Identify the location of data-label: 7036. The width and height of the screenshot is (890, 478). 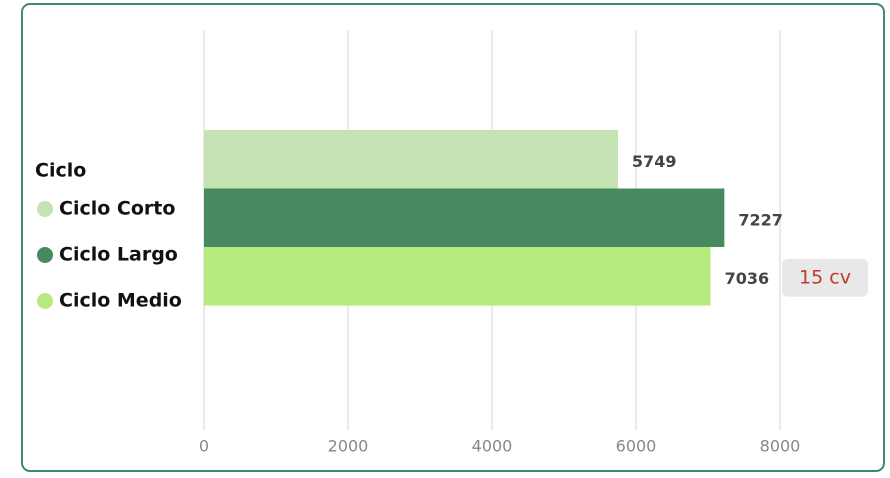
(747, 278).